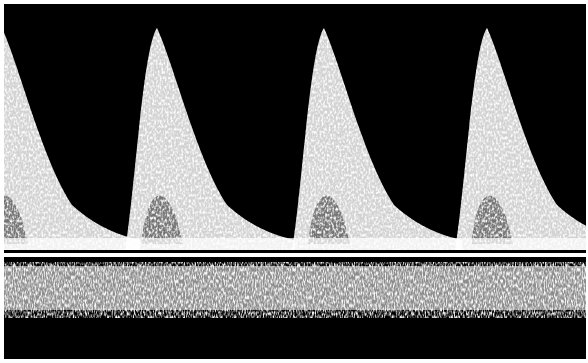 Image resolution: width=588 pixels, height=363 pixels. Describe the element at coordinates (295, 259) in the screenshot. I see `baseline-gap` at that location.